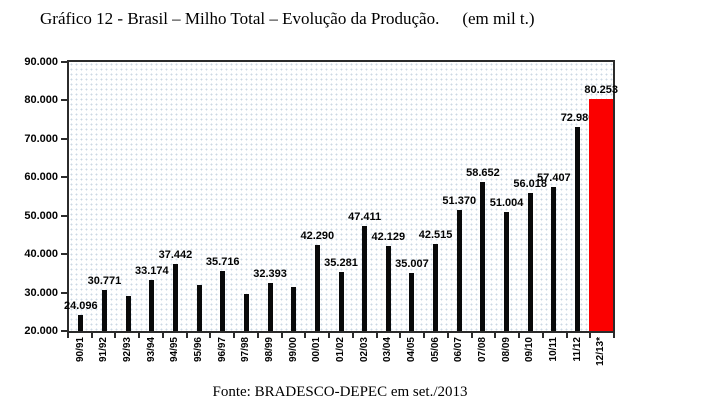 This screenshot has width=723, height=411. What do you see at coordinates (554, 178) in the screenshot?
I see `bar-value-label: 57.407` at bounding box center [554, 178].